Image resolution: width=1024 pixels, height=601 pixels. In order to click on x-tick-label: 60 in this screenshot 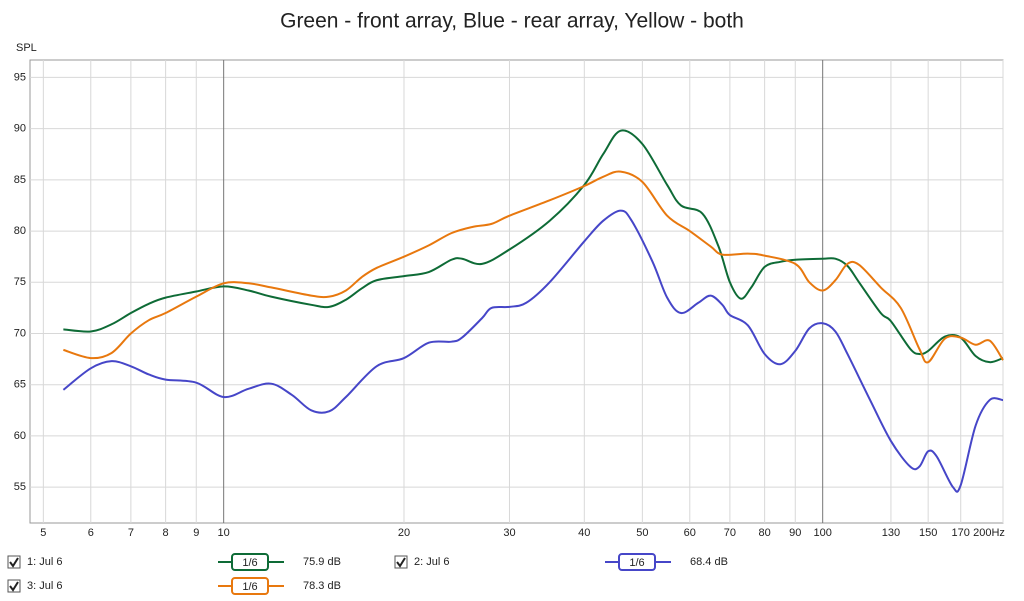, I will do `click(690, 533)`.